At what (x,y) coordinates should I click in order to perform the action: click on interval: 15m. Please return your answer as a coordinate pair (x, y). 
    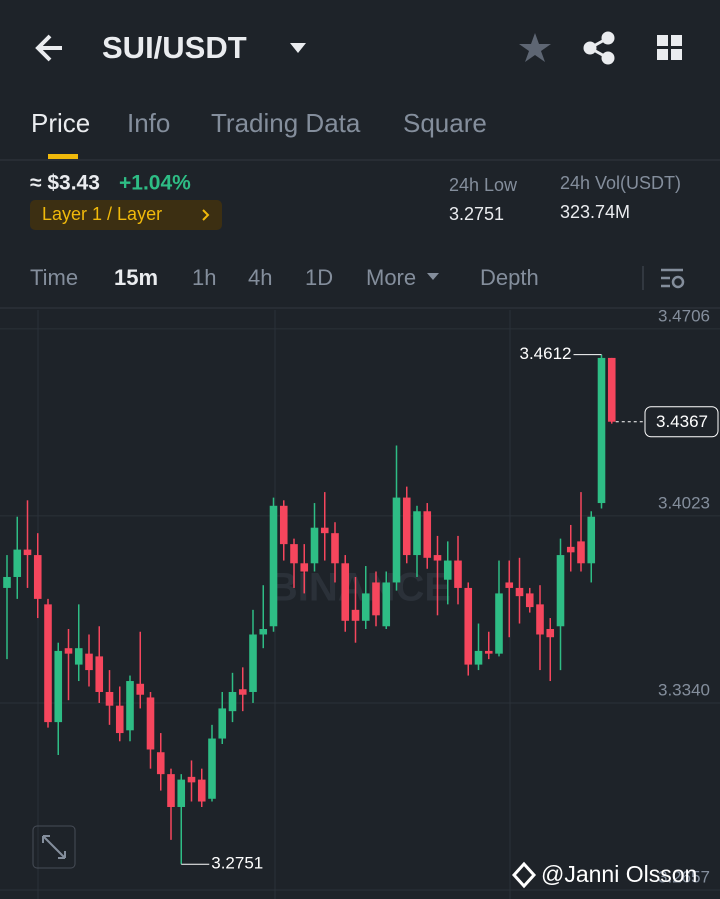
    Looking at the image, I should click on (136, 277).